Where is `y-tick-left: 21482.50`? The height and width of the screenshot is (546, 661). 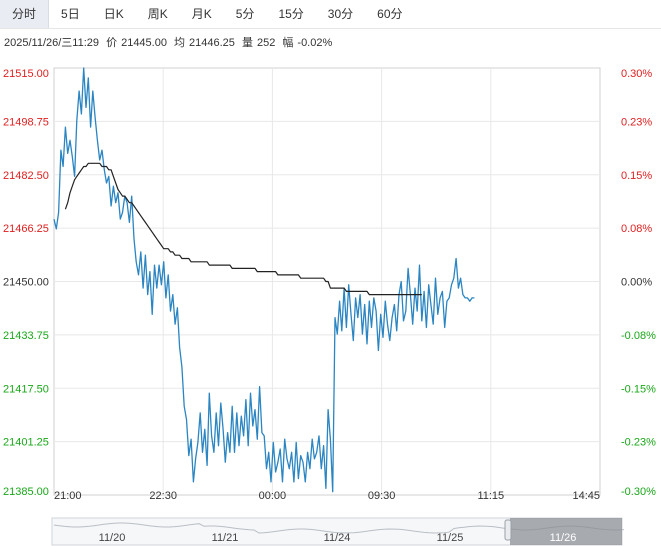 y-tick-left: 21482.50 is located at coordinates (26, 176).